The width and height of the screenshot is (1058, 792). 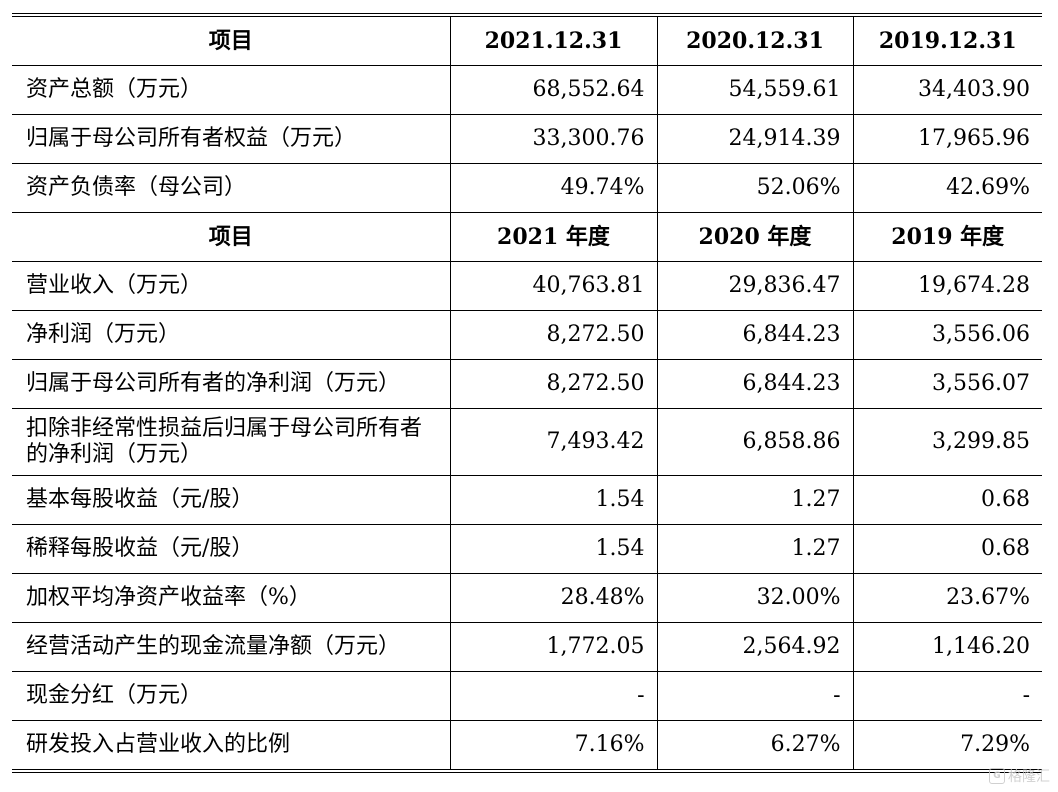 What do you see at coordinates (553, 188) in the screenshot?
I see `cell-2021: 49.74%` at bounding box center [553, 188].